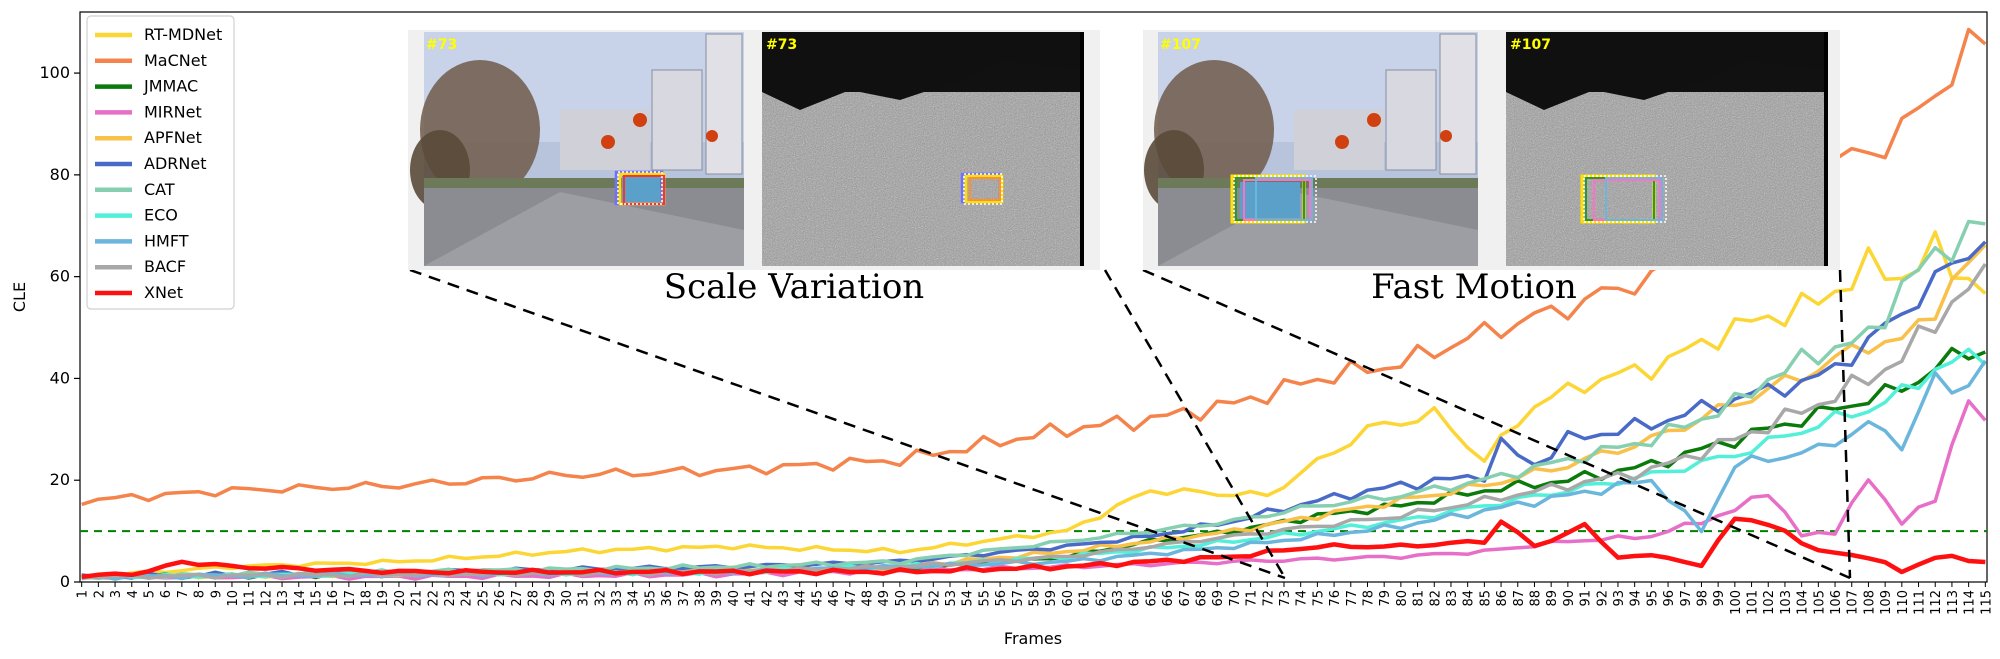  Describe the element at coordinates (99, 594) in the screenshot. I see `x-tick-label: 2` at that location.